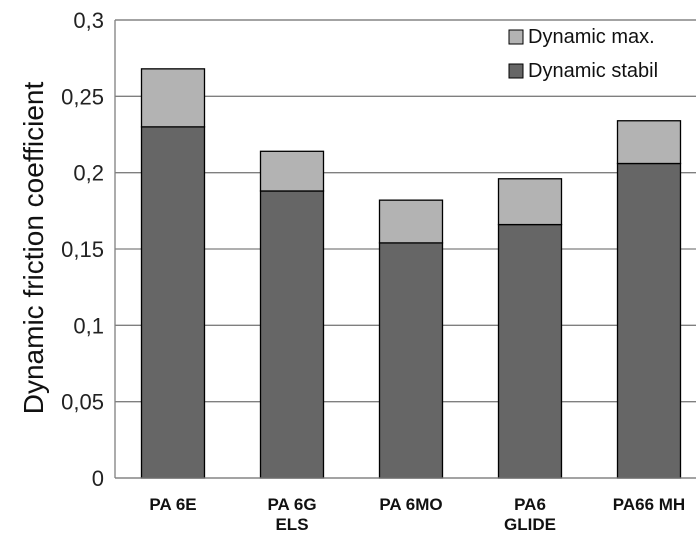 The width and height of the screenshot is (696, 540). What do you see at coordinates (82, 96) in the screenshot?
I see `y-tick-label: 0,25` at bounding box center [82, 96].